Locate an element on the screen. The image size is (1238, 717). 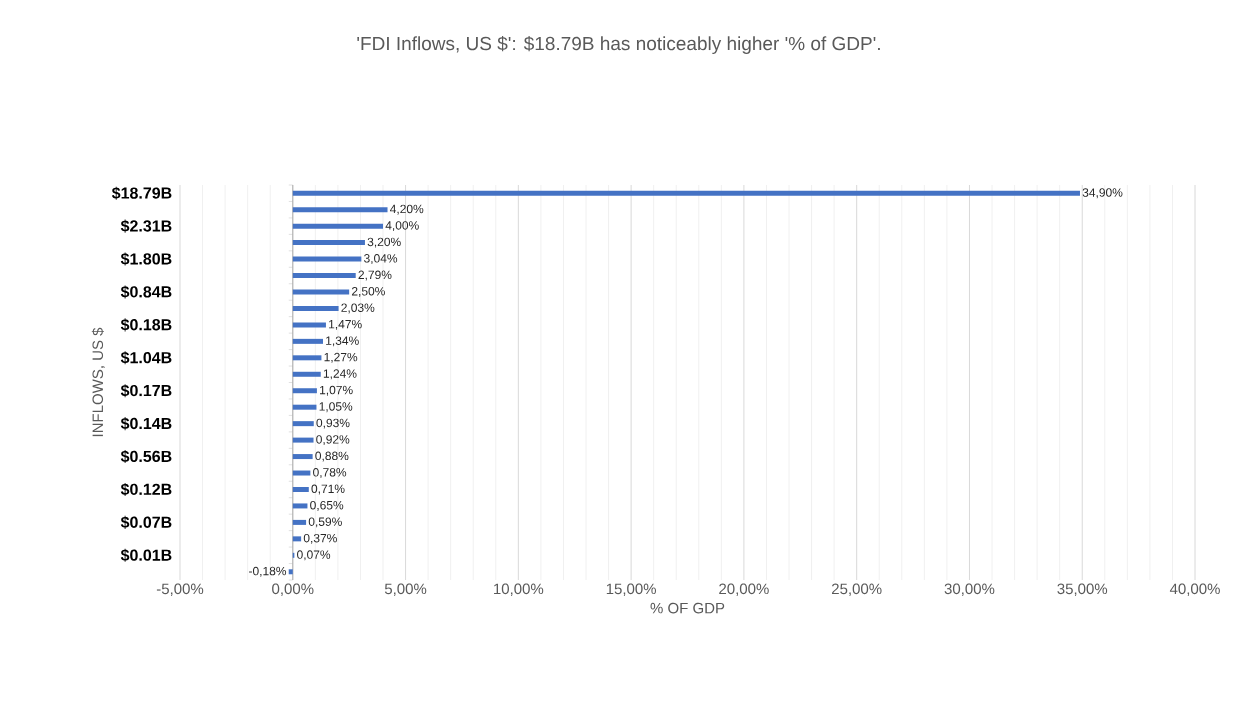
y-tick-label: $0.56B is located at coordinates (146, 457).